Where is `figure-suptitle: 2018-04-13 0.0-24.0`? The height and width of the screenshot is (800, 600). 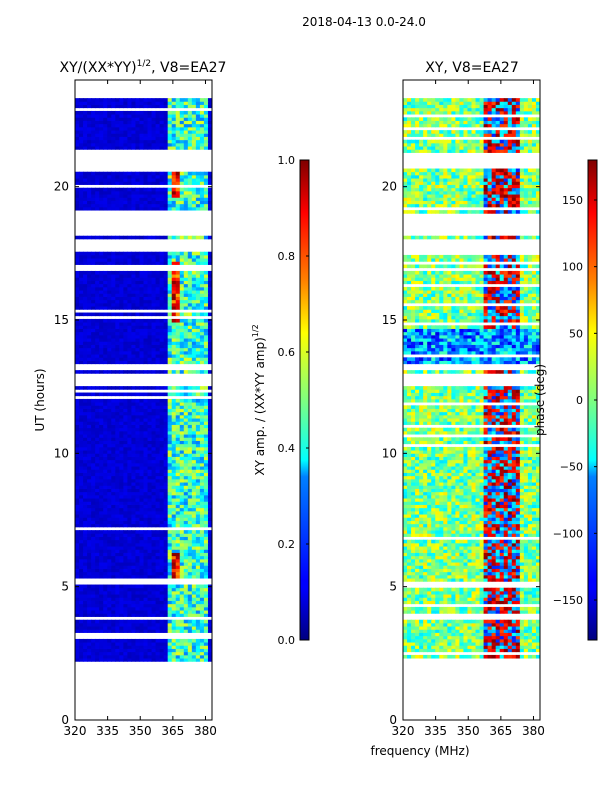 figure-suptitle: 2018-04-13 0.0-24.0 is located at coordinates (364, 22).